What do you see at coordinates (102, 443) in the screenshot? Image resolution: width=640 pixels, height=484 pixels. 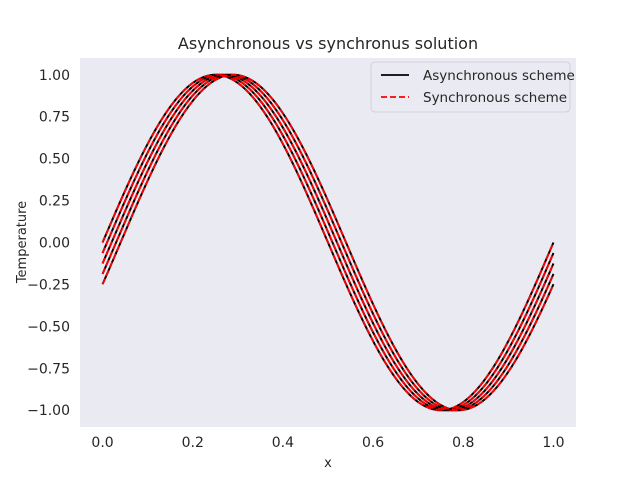 I see `x-tick-label: 0.0` at bounding box center [102, 443].